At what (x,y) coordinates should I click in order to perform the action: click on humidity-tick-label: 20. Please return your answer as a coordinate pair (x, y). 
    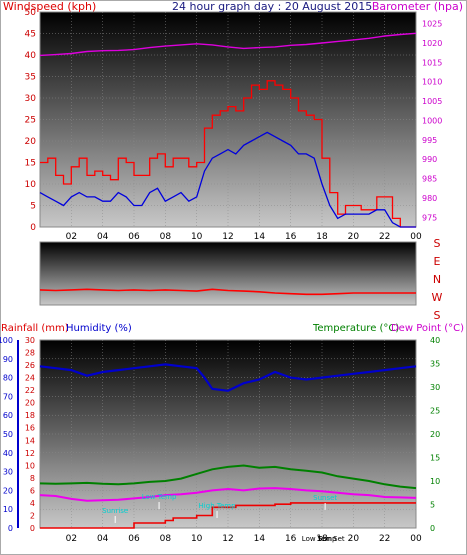
    Looking at the image, I should click on (8, 490).